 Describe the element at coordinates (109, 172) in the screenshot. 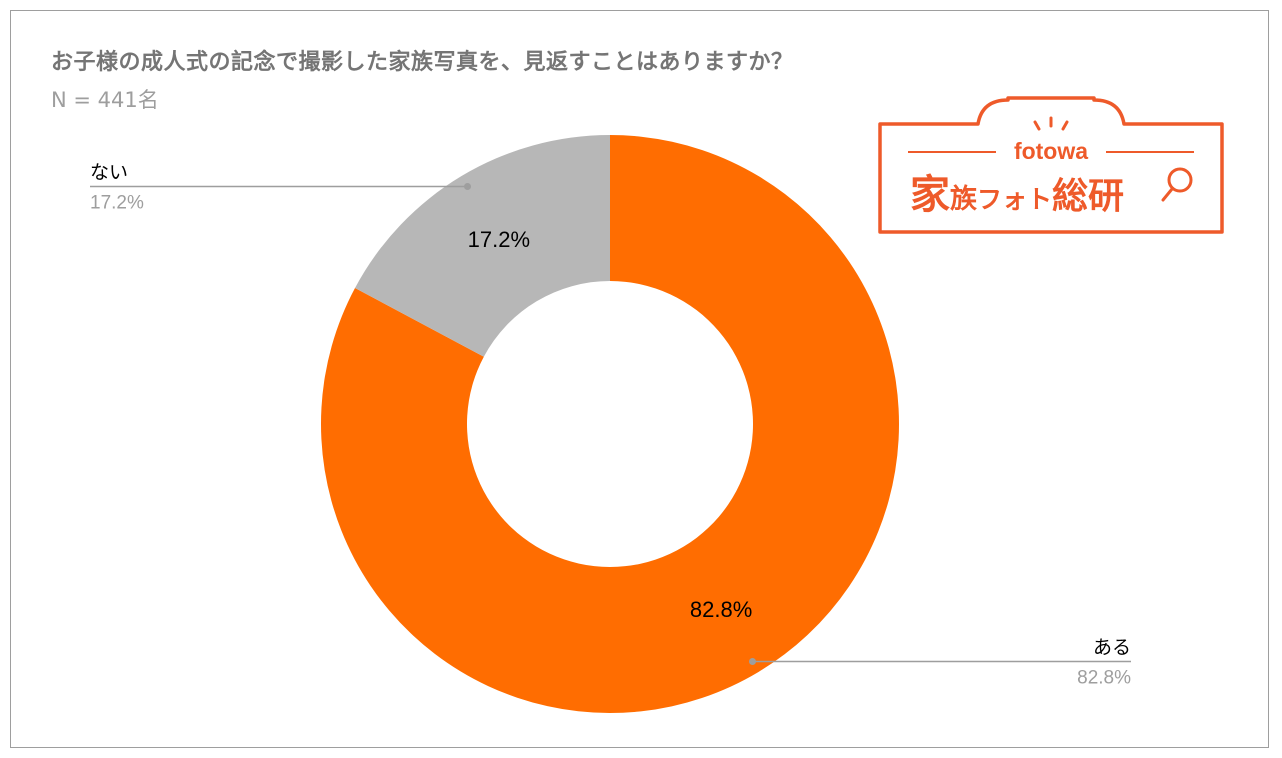

I see `callout-category-1: ない` at that location.